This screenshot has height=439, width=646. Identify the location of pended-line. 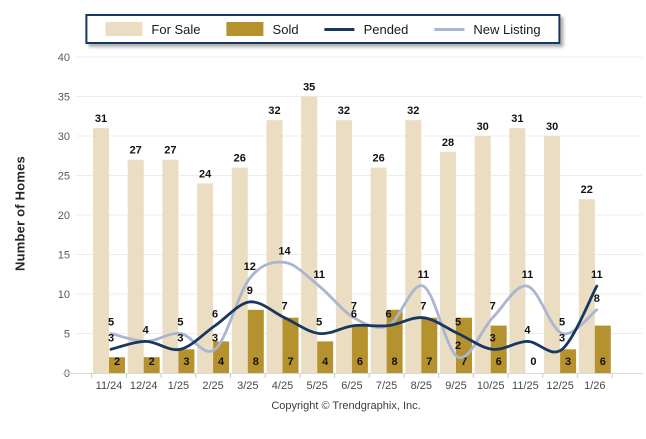
(354, 319).